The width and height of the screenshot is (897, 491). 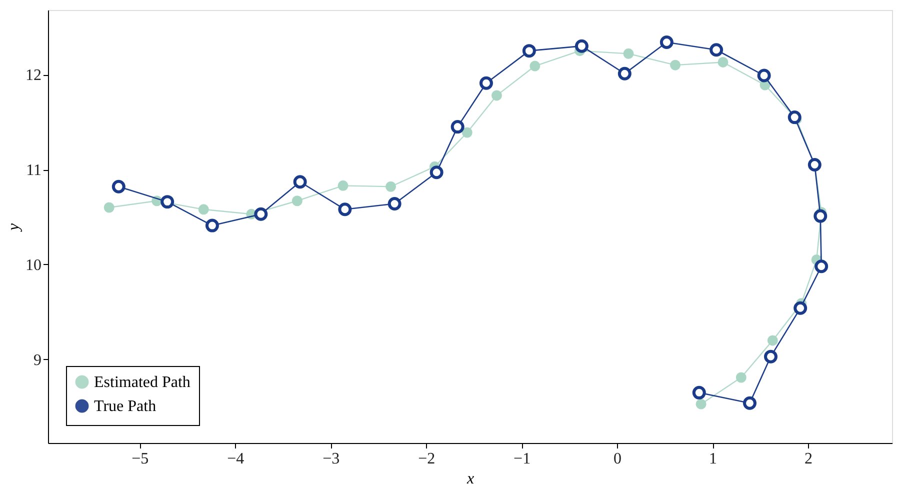 What do you see at coordinates (470, 479) in the screenshot?
I see `x-axis-title: x` at bounding box center [470, 479].